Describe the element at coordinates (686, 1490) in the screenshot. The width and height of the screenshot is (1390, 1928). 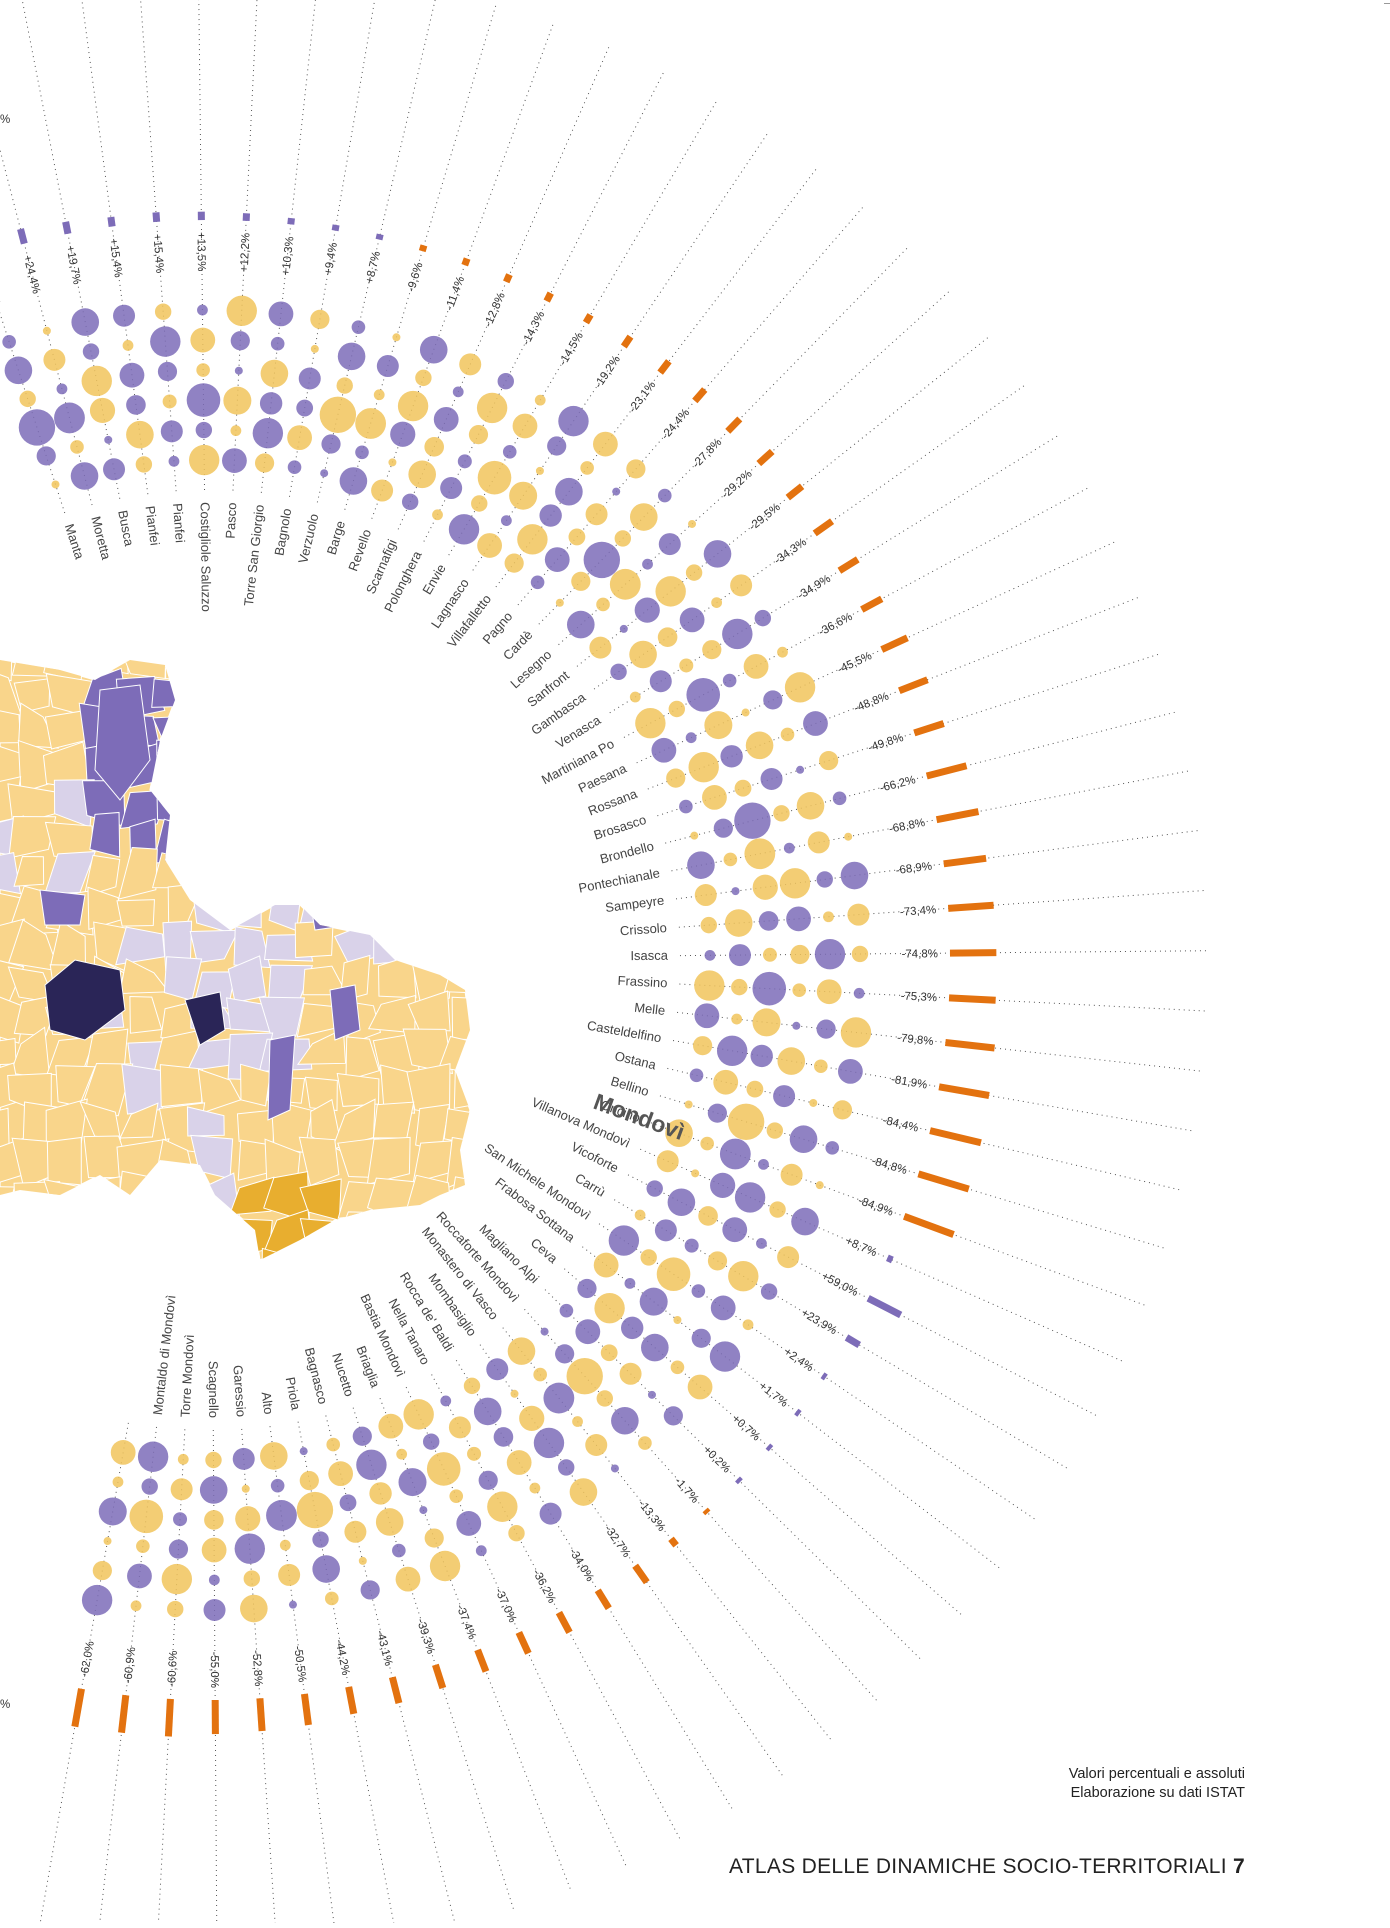
I see `percent-label: -1,7%` at that location.